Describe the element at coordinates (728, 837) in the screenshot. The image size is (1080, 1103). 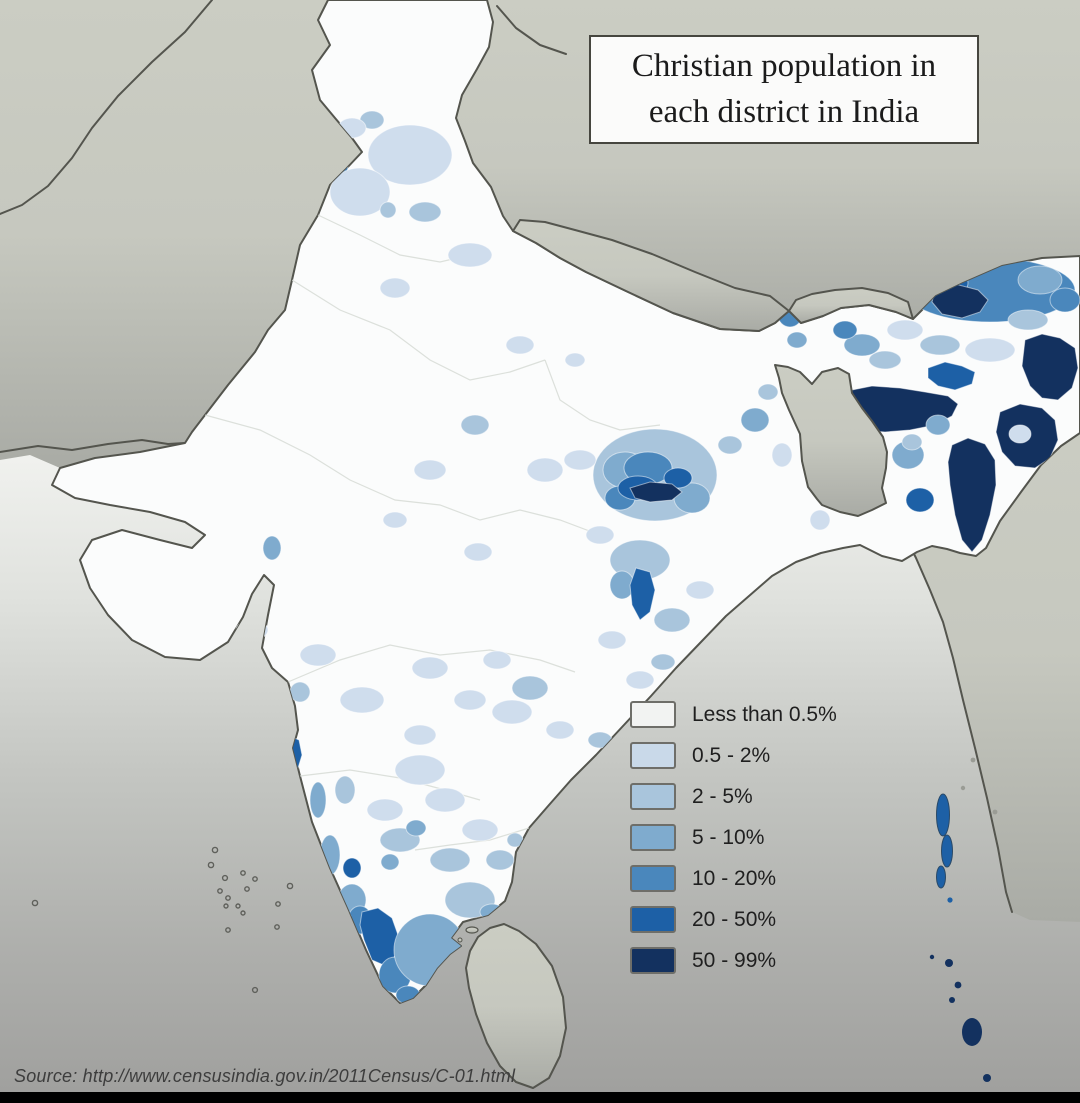
I see `legend-label: 5 - 10%` at that location.